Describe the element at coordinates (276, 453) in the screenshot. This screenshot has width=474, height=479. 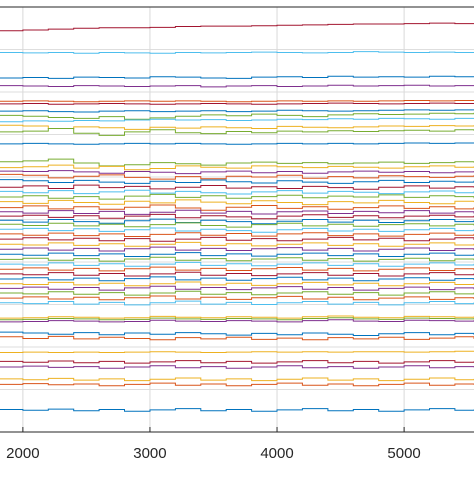
I see `x-tick-label: 4000` at that location.